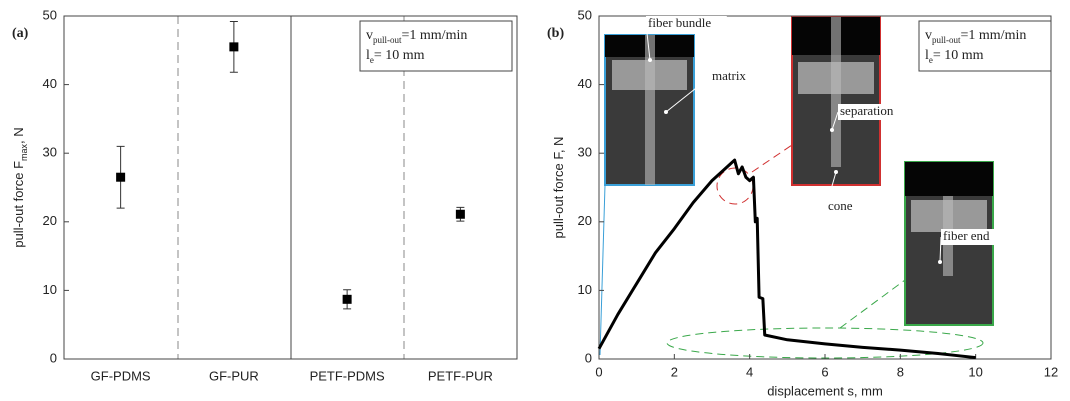 Image resolution: width=1070 pixels, height=401 pixels. What do you see at coordinates (900, 371) in the screenshot?
I see `x-tick-label: 8` at bounding box center [900, 371].